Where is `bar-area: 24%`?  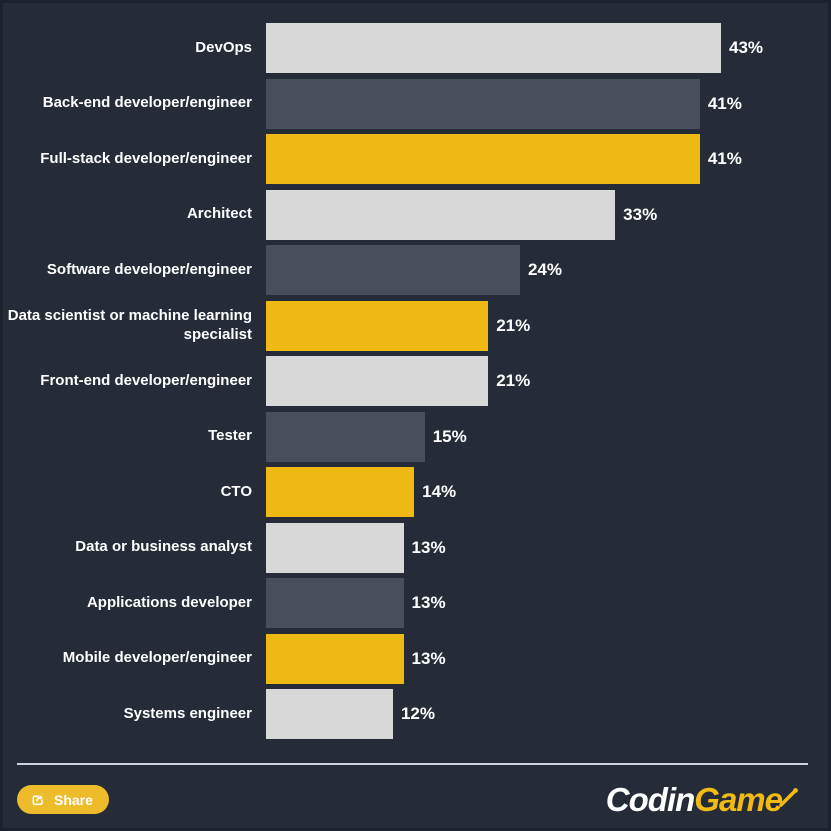
bar-area: 24% is located at coordinates (547, 270).